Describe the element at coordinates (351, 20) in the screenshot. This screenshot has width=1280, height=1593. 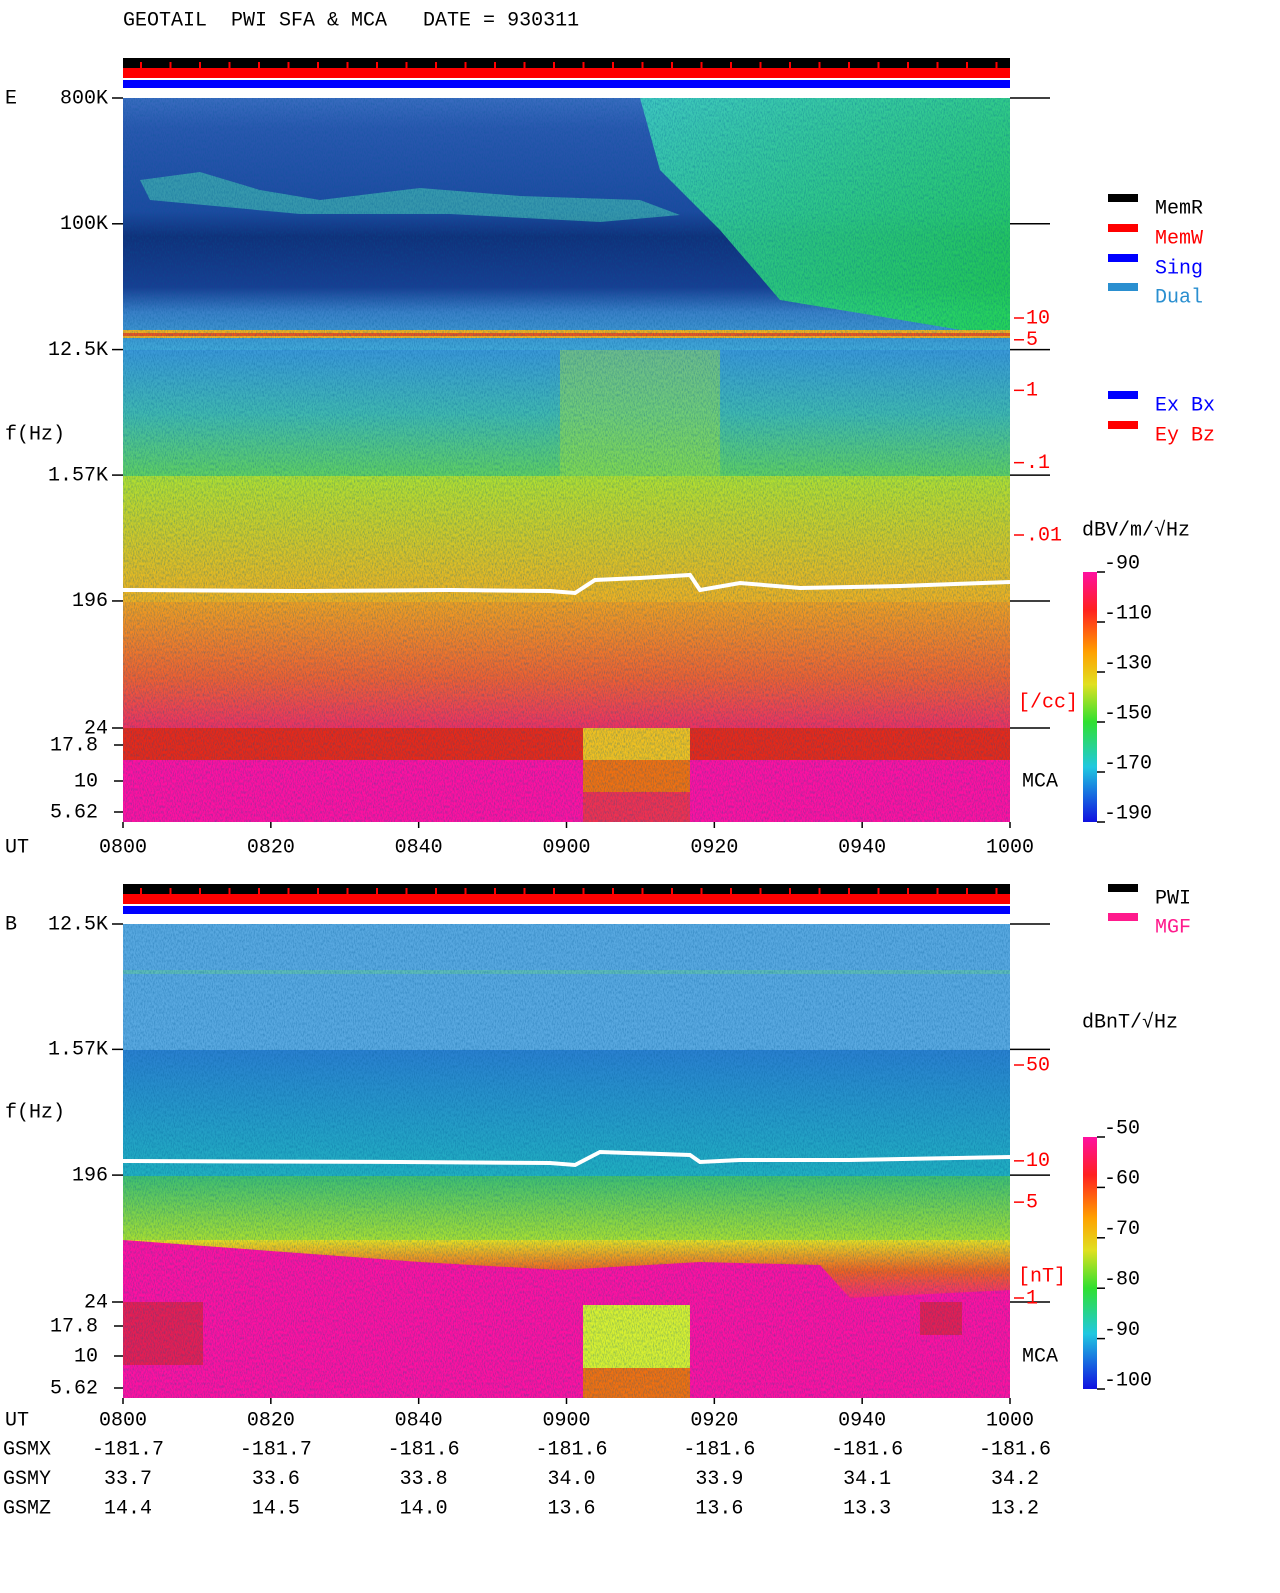
I see `chart-title: GEOTAIL PWI SFA & MCA DATE = 930311` at that location.